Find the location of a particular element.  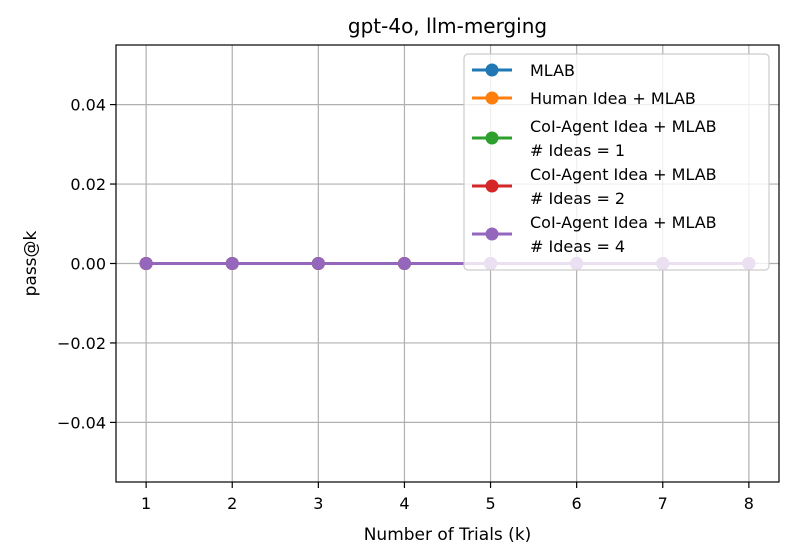

y-axis: −0.04 −0.02 0.00 0.02 0.04 is located at coordinates (86, 264).